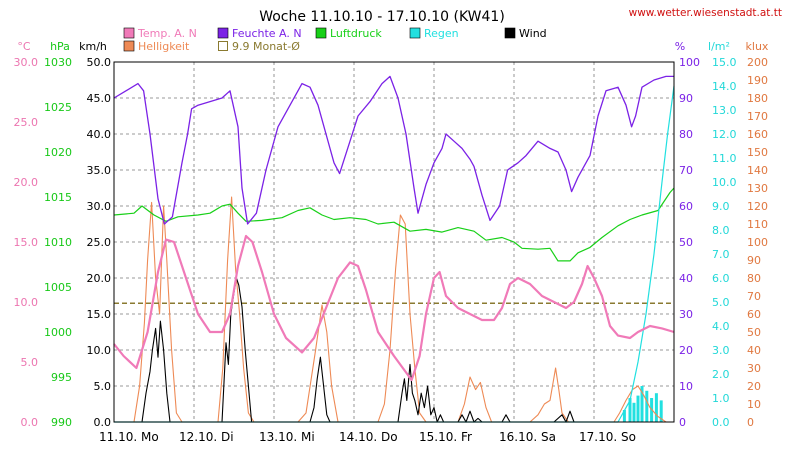  Describe the element at coordinates (757, 170) in the screenshot. I see `tick-label: 140` at that location.